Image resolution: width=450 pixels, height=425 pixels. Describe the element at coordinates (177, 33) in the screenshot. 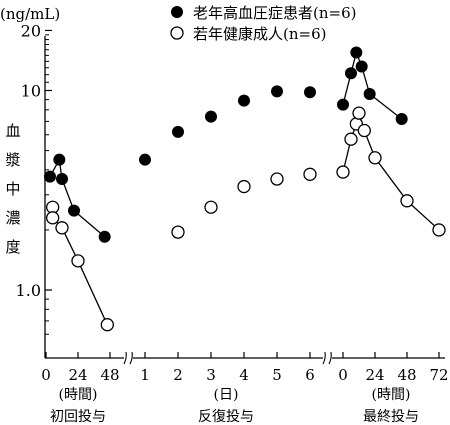

I see `legend-marker-open` at that location.